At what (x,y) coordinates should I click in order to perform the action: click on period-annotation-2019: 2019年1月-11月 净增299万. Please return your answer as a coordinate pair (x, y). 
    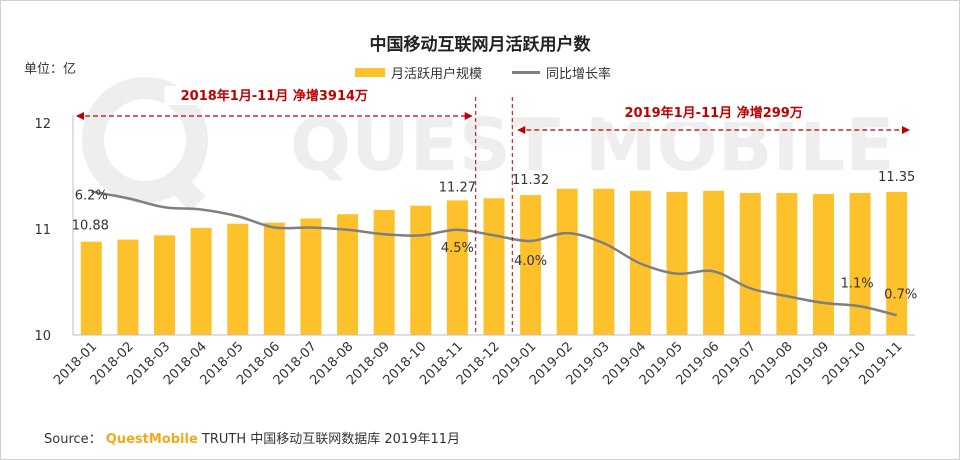
    Looking at the image, I should click on (713, 113).